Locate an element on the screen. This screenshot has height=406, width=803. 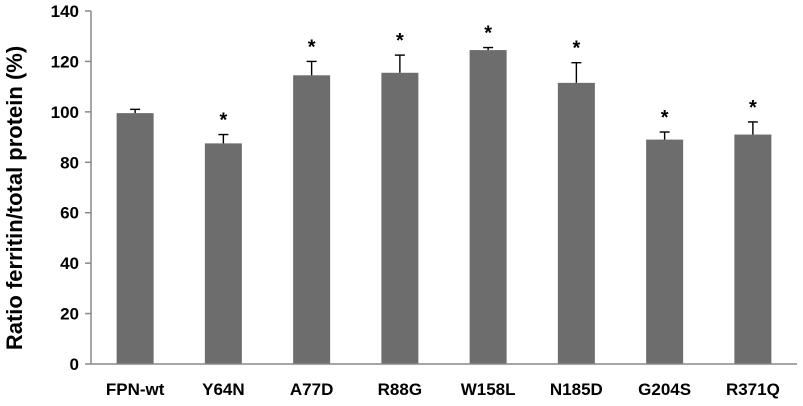
y-tick-label: 0 is located at coordinates (74, 364).